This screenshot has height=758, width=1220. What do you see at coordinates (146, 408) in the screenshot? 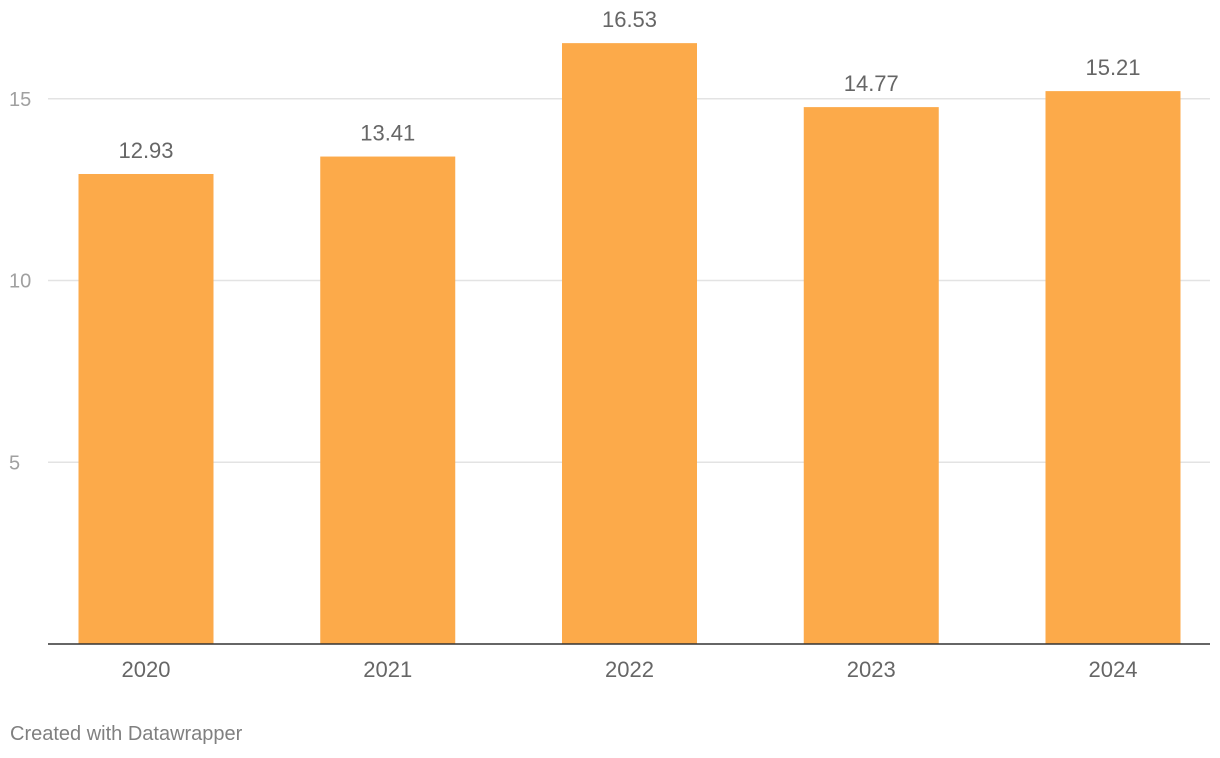
I see `bar-2020` at bounding box center [146, 408].